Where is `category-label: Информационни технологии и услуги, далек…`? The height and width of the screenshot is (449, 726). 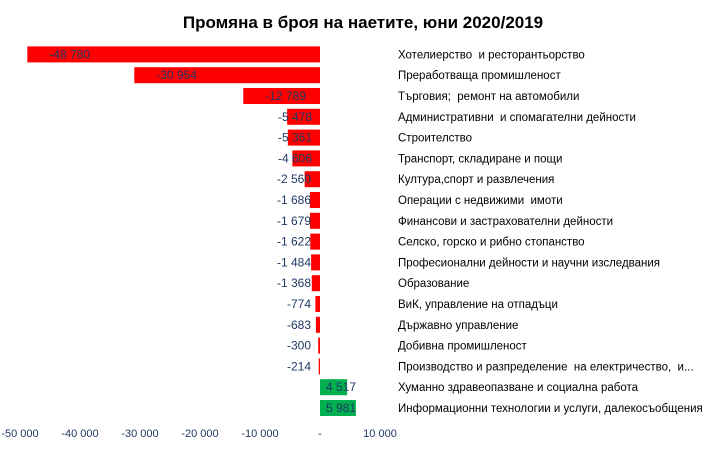
category-label: Информационни технологии и услуги, далек… is located at coordinates (550, 409).